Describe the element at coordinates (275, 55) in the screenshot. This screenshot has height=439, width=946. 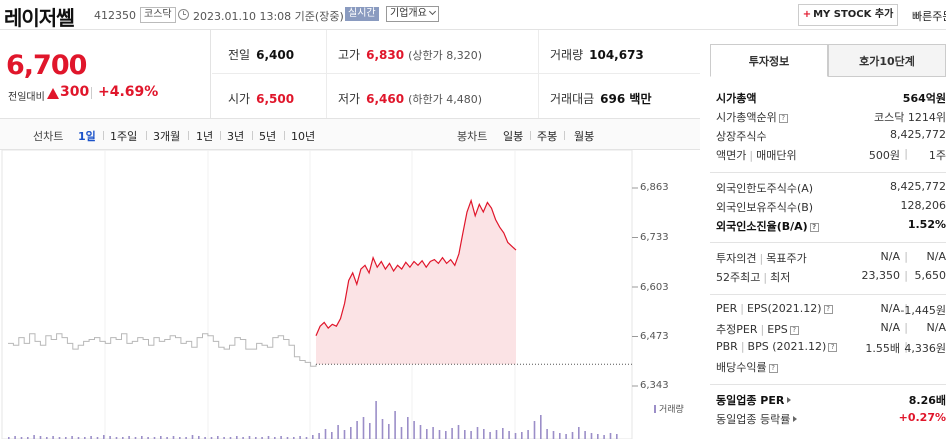
I see `stat-value: 6,400` at that location.